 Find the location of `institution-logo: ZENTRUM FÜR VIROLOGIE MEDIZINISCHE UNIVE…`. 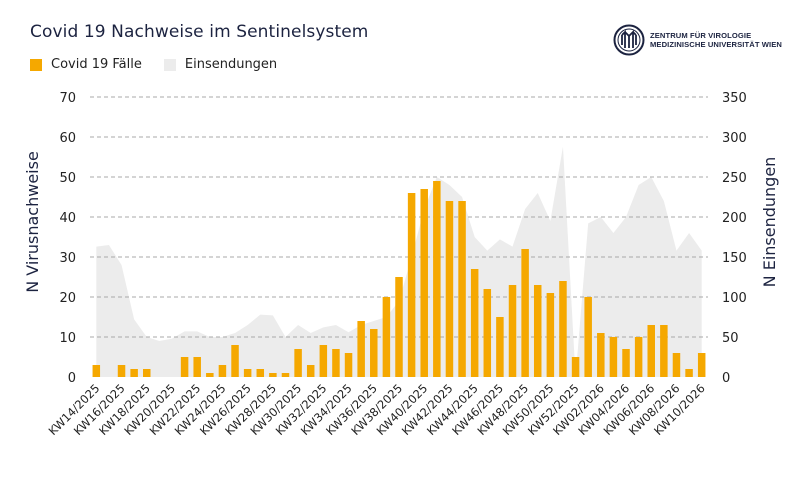

institution-logo: ZENTRUM FÜR VIROLOGIE MEDIZINISCHE UNIVE… is located at coordinates (697, 40).